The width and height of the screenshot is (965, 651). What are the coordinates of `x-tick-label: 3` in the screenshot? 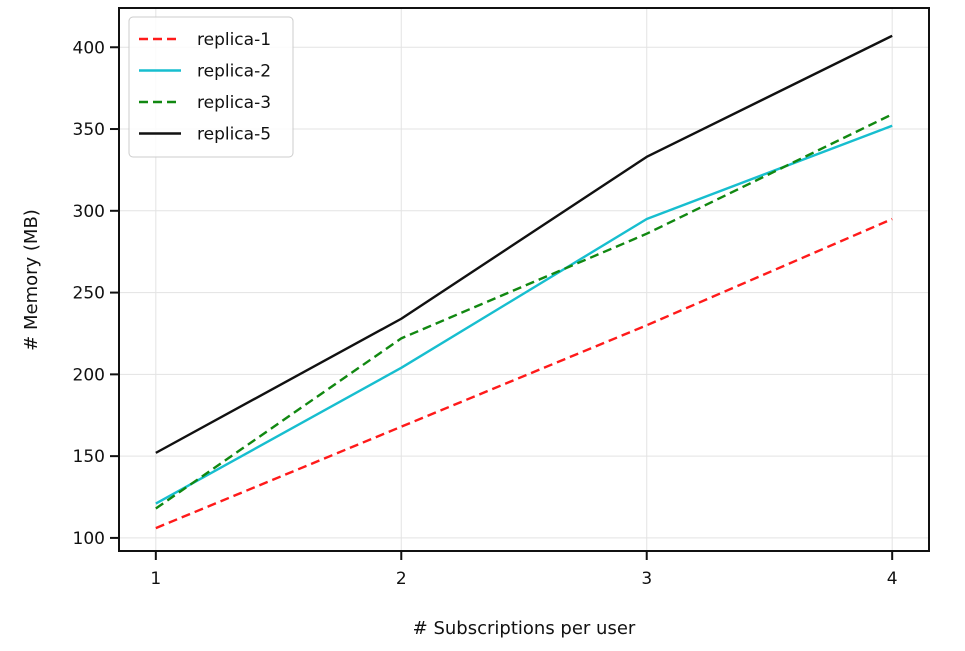 It's located at (646, 579).